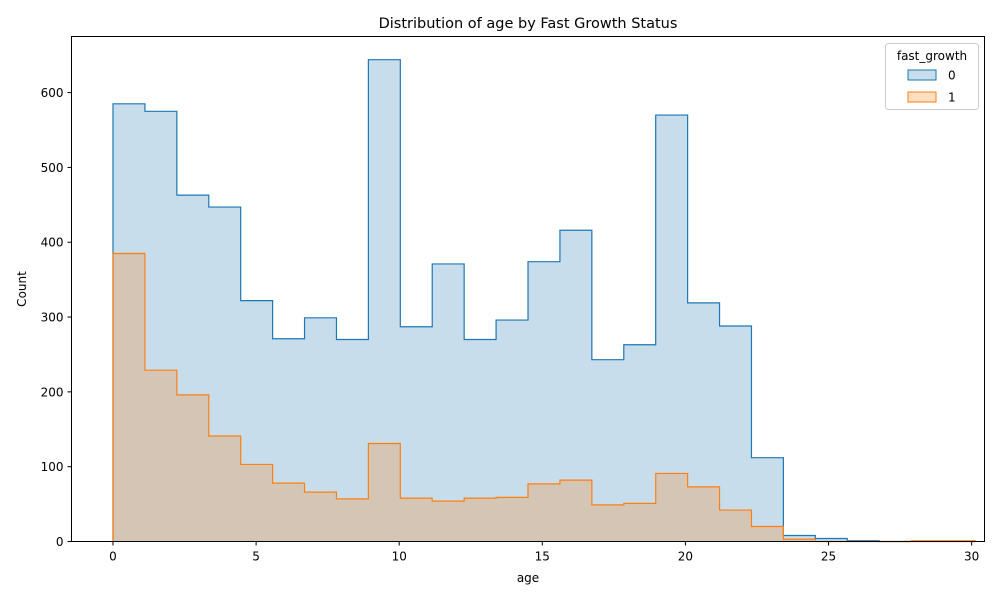 The height and width of the screenshot is (604, 1000). I want to click on x-tick-label: 30, so click(971, 557).